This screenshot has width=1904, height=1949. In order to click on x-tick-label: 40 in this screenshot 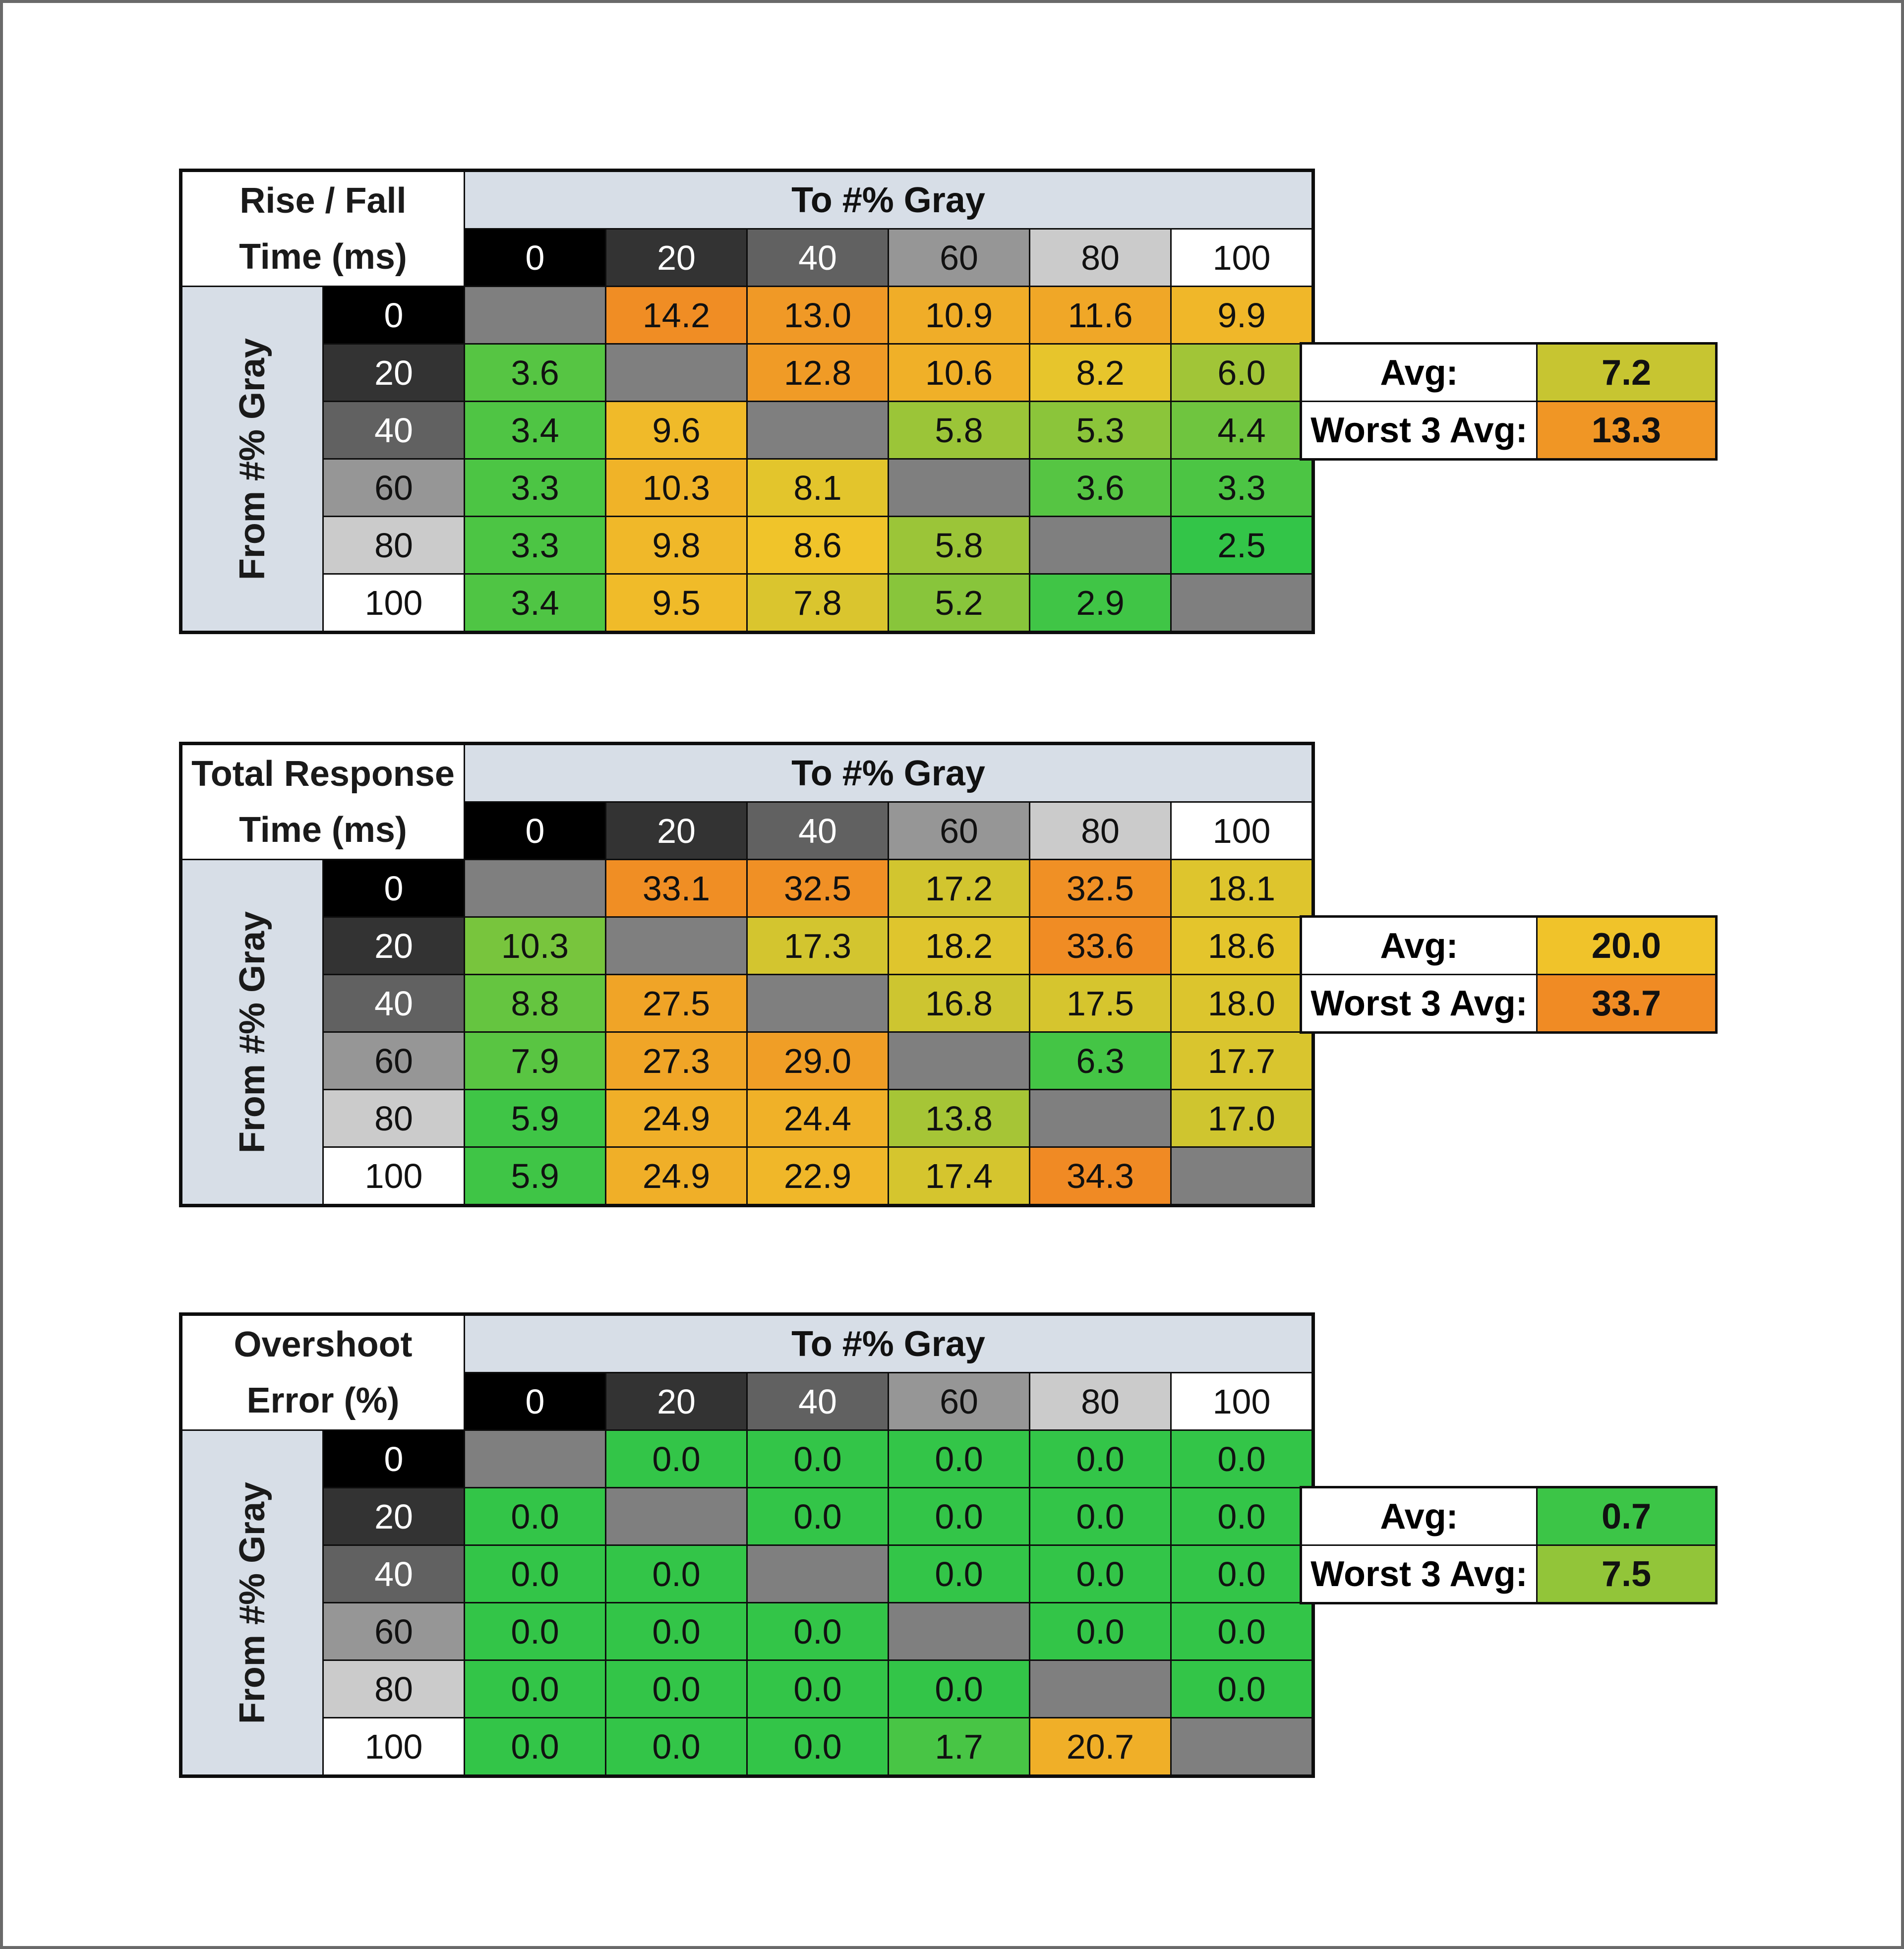, I will do `click(818, 1401)`.